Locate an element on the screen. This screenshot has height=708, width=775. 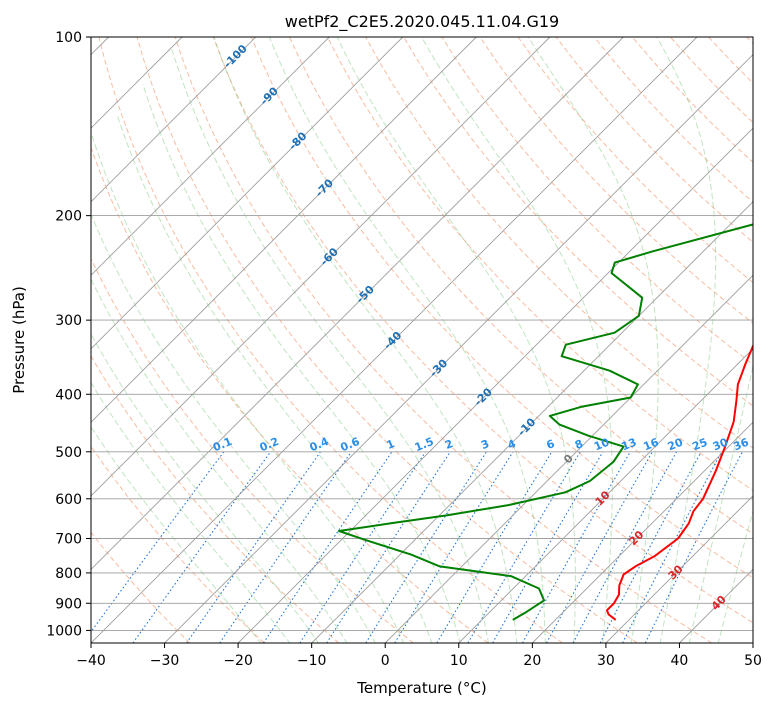
x-tick-label: −20 is located at coordinates (238, 661).